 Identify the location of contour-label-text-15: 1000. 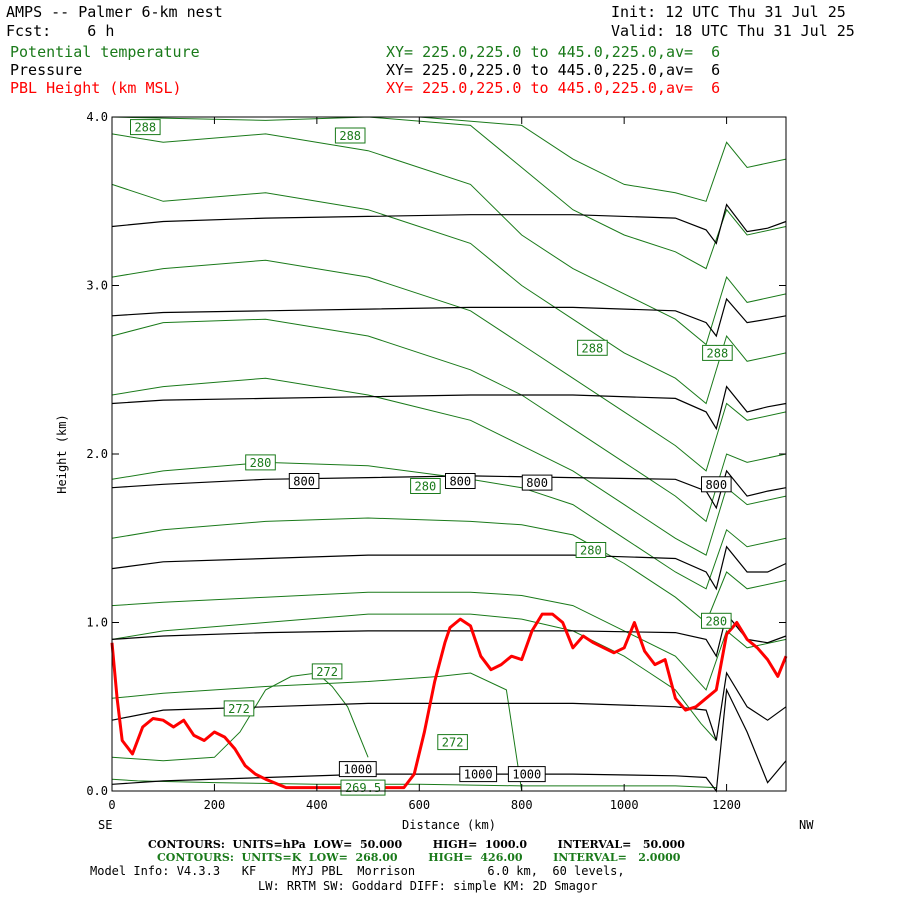
(357, 770).